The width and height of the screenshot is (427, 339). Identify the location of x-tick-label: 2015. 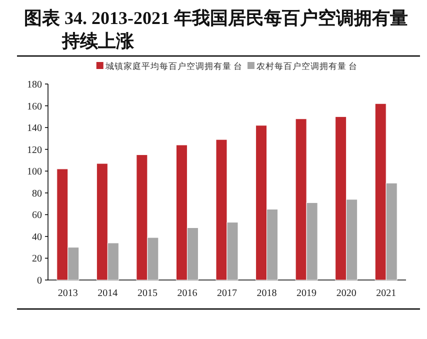
(147, 293).